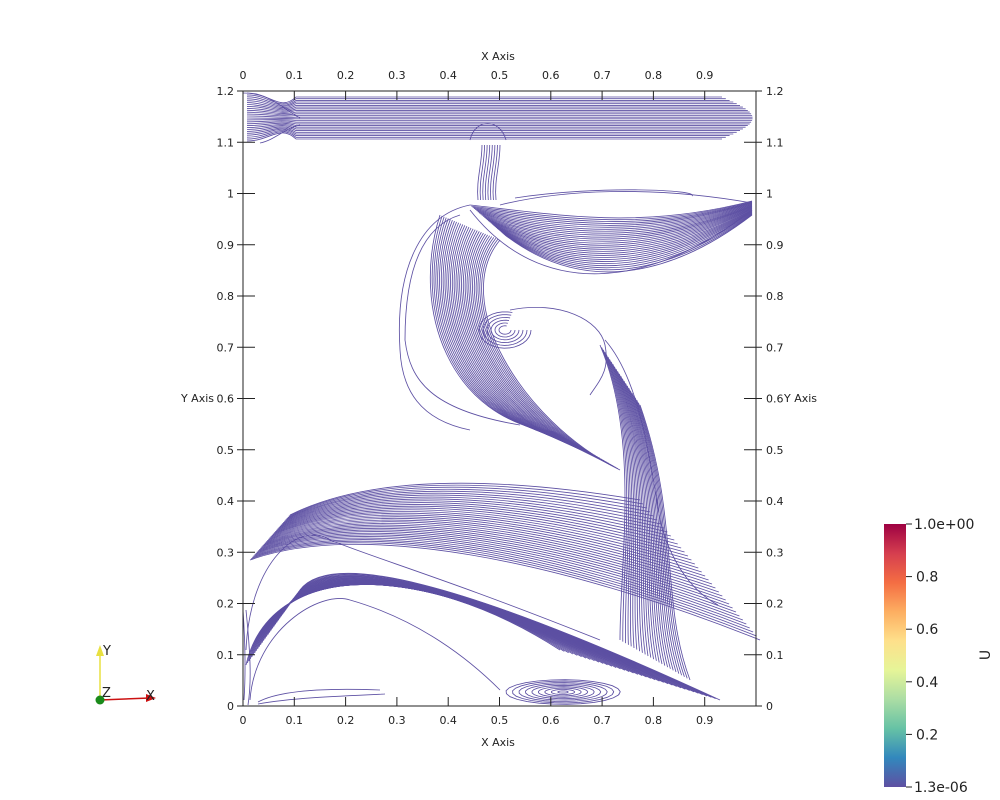 This screenshot has width=1000, height=800. What do you see at coordinates (100, 650) in the screenshot?
I see `orientation-y-arrowhead` at bounding box center [100, 650].